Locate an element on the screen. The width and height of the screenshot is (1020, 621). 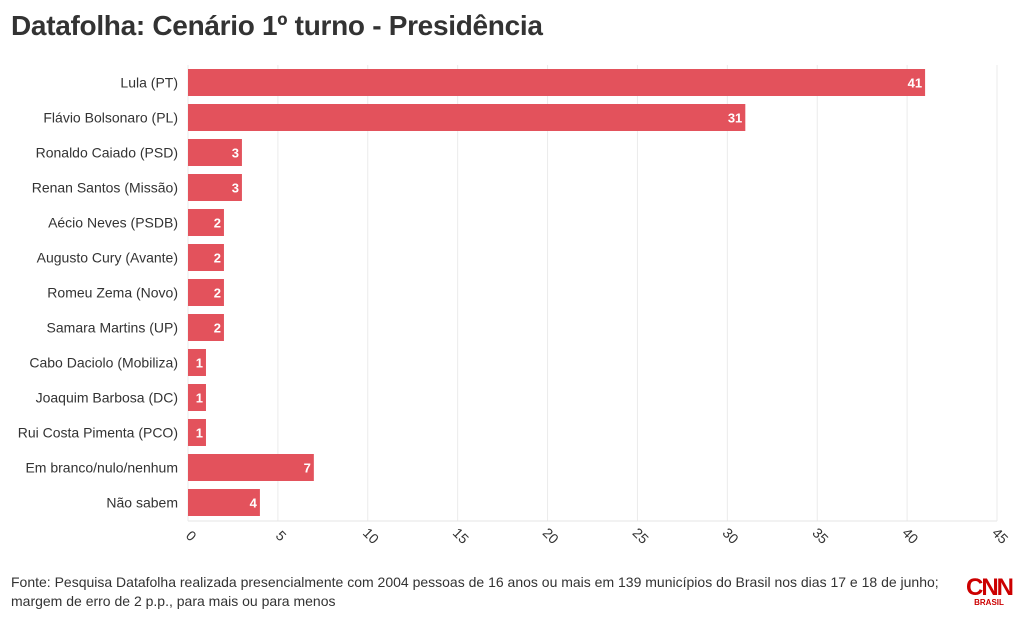
category-label: Renan Santos (Missão) is located at coordinates (105, 188).